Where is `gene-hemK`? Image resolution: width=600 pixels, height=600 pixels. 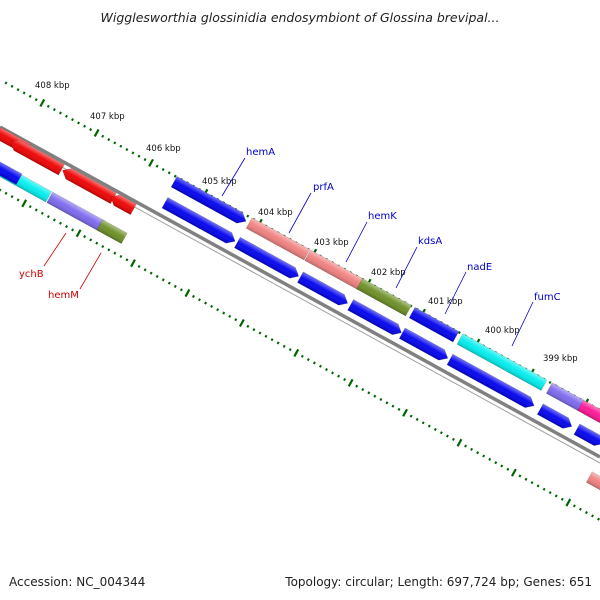
gene-hemK is located at coordinates (334, 269).